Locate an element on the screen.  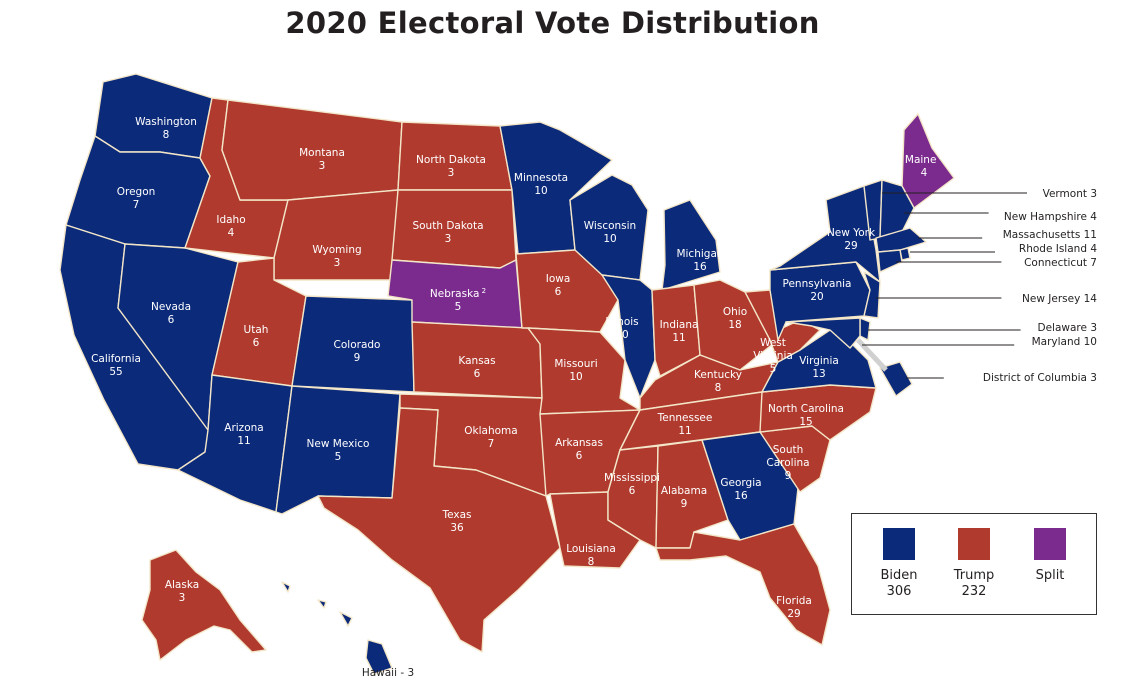
callout-label-connecticut: Connecticut 7 is located at coordinates (1060, 263).